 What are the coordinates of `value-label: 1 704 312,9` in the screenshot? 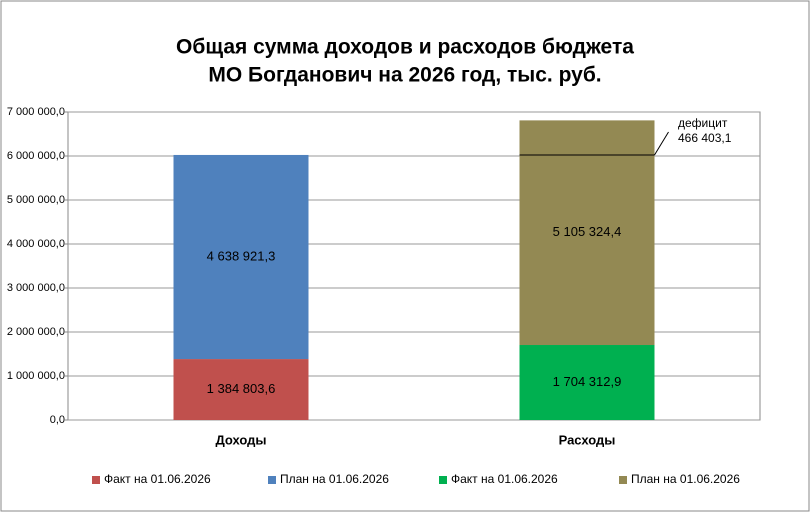 It's located at (587, 381).